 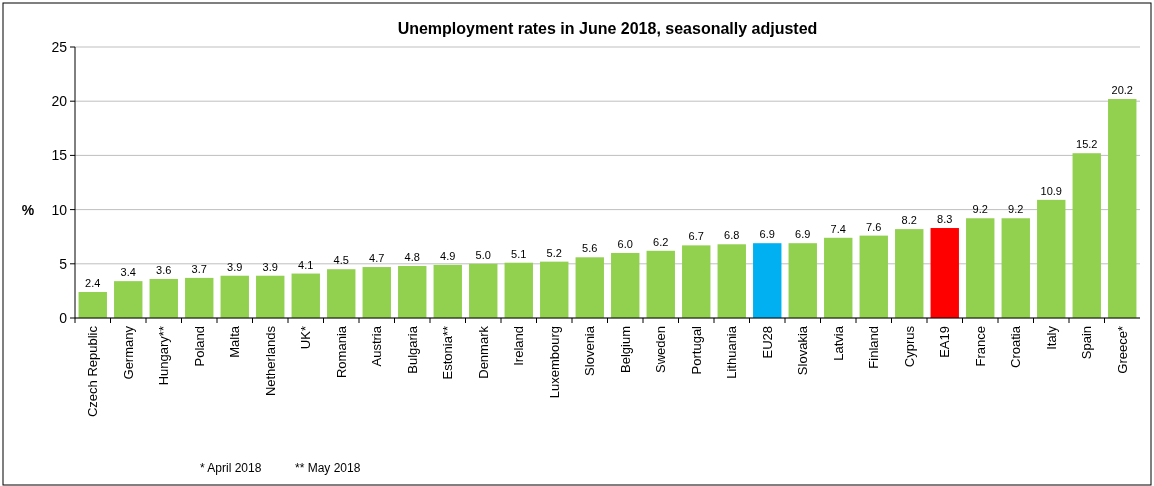 I want to click on x-tick-label: Cyprus, so click(x=909, y=346).